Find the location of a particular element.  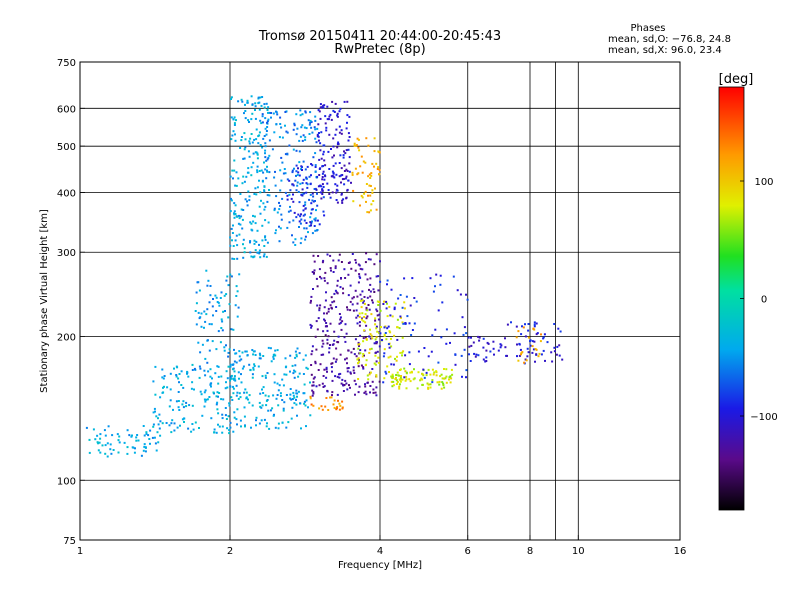

chart-title: Tromsø 20150411 20:44:00-20:45:43 is located at coordinates (379, 36).